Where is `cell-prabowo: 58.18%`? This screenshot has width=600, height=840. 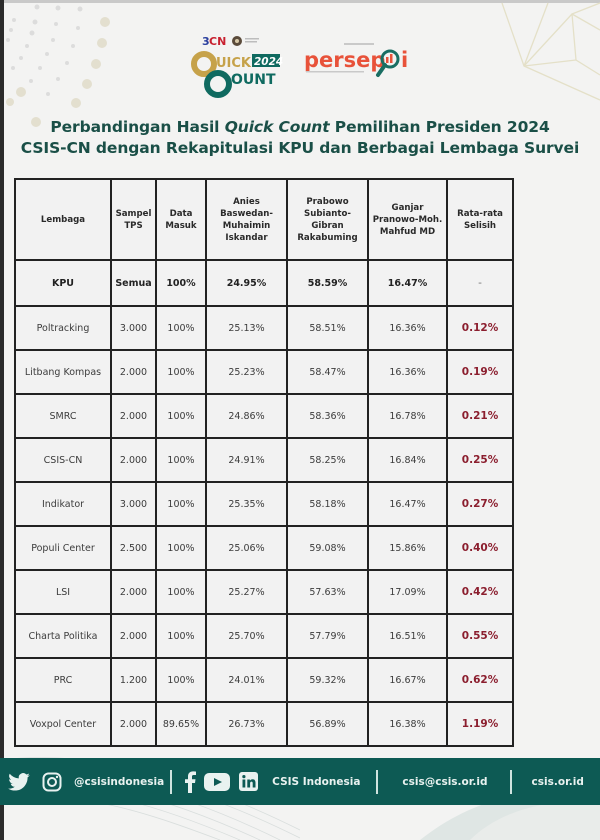 cell-prabowo: 58.18% is located at coordinates (327, 504).